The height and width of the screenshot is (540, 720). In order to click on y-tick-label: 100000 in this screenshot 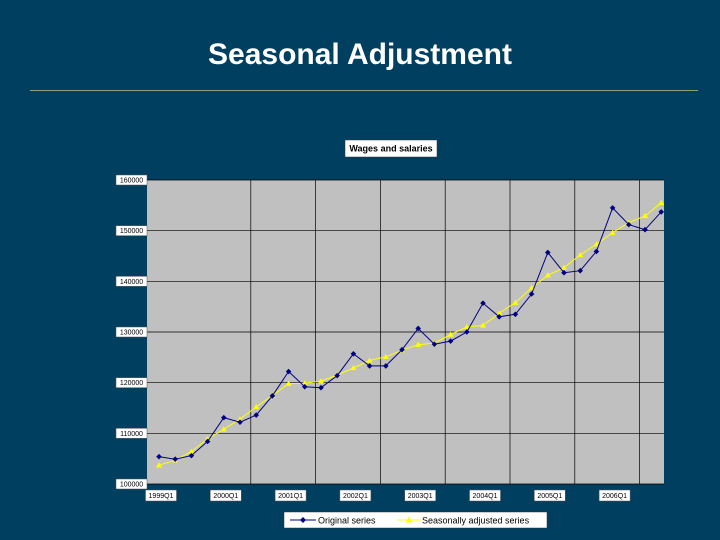, I will do `click(131, 485)`.